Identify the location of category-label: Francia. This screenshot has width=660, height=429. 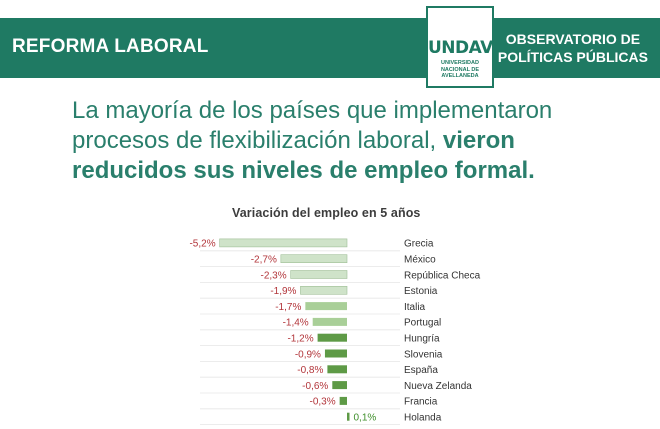
(421, 402).